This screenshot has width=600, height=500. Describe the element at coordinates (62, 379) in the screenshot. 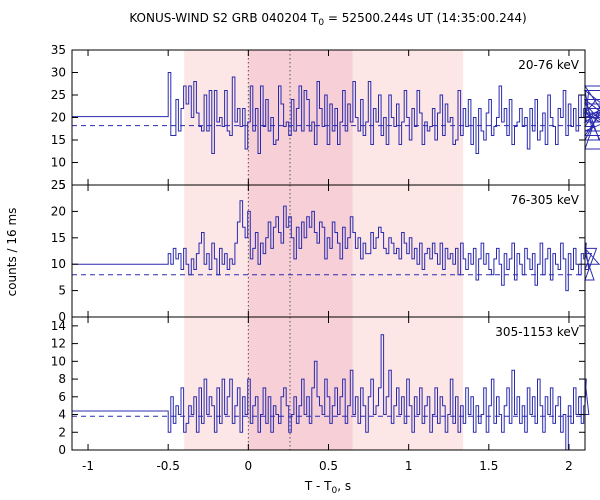

I see `y-tick-label: 8` at that location.